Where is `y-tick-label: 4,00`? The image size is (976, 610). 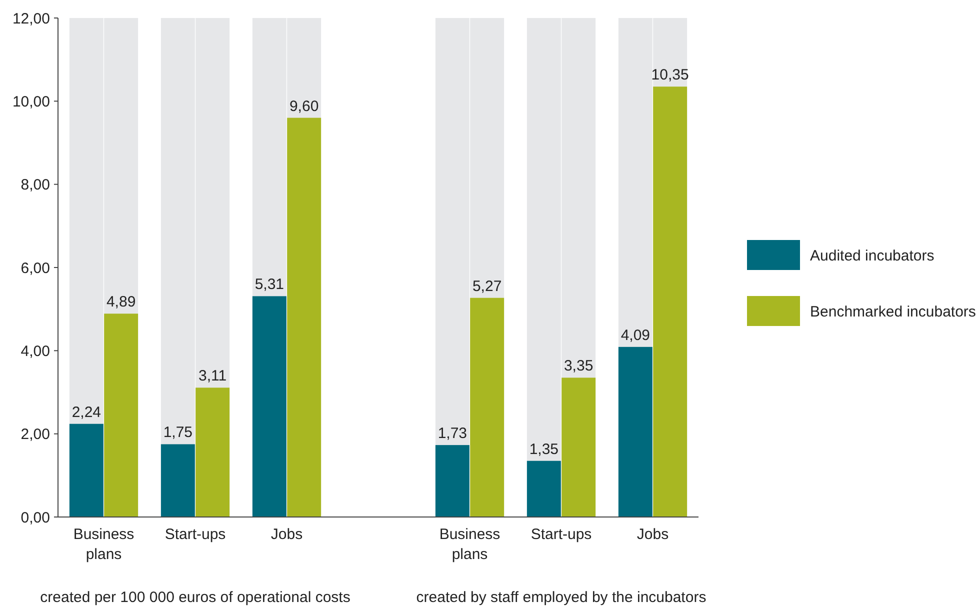
y-tick-label: 4,00 is located at coordinates (35, 351).